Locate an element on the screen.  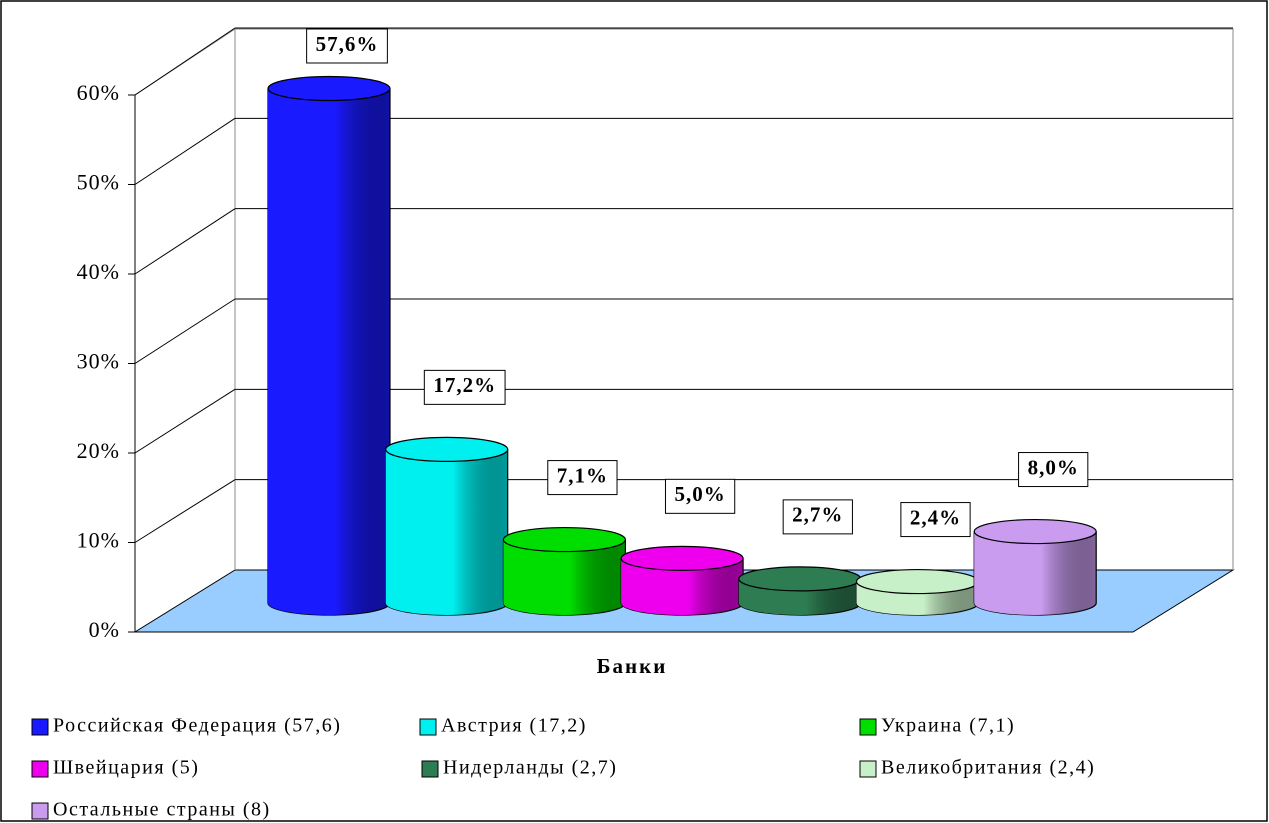
y-tick-label: 0% is located at coordinates (104, 629).